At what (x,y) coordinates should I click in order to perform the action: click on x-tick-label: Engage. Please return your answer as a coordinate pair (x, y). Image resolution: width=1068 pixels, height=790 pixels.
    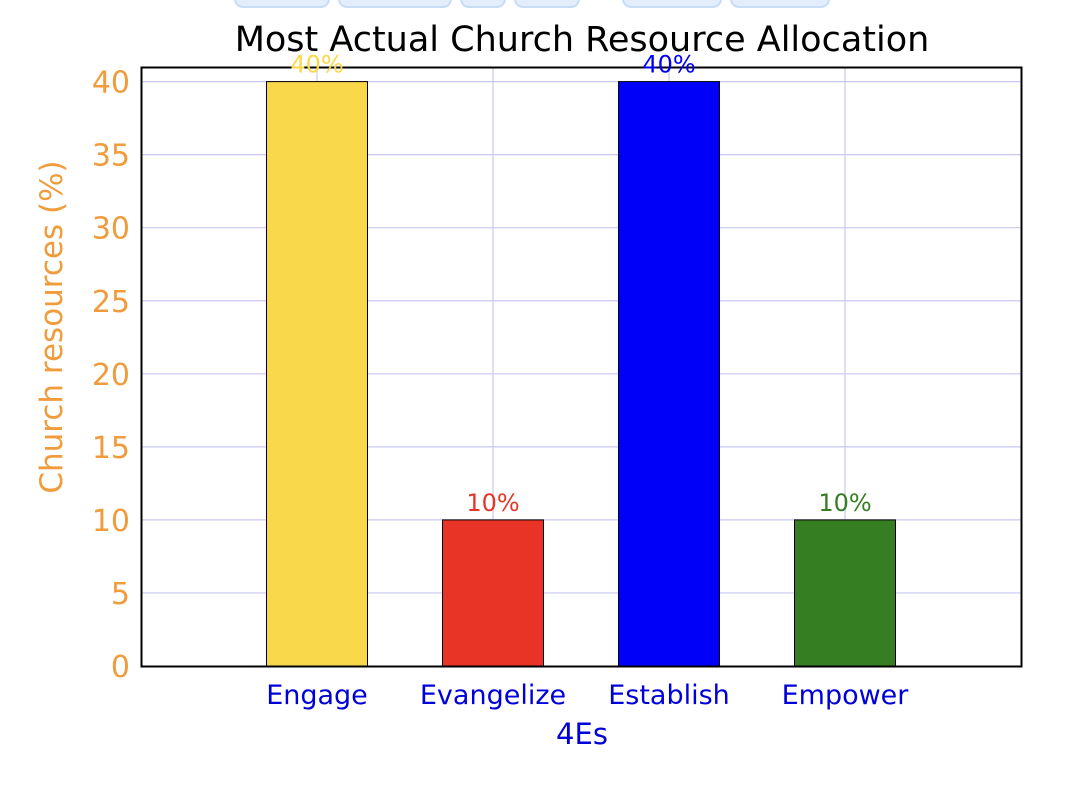
    Looking at the image, I should click on (317, 695).